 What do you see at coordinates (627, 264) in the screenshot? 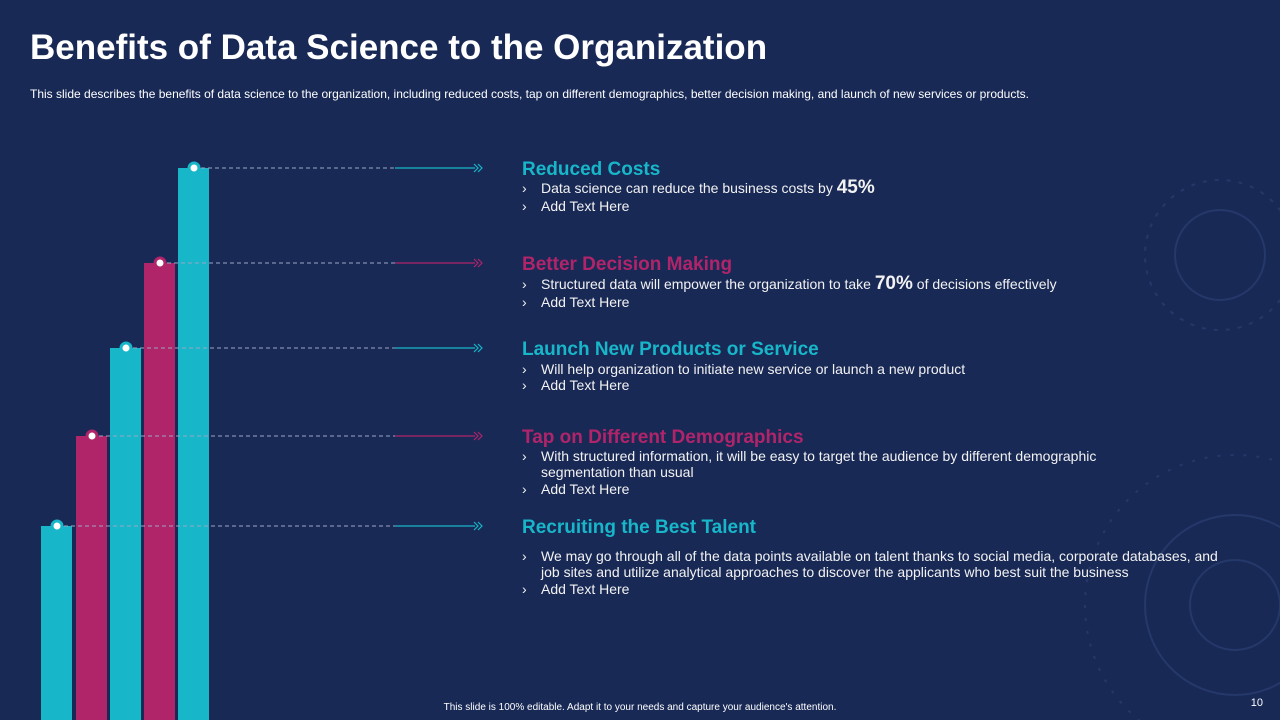
I see `benefit-heading: Better Decision Making` at bounding box center [627, 264].